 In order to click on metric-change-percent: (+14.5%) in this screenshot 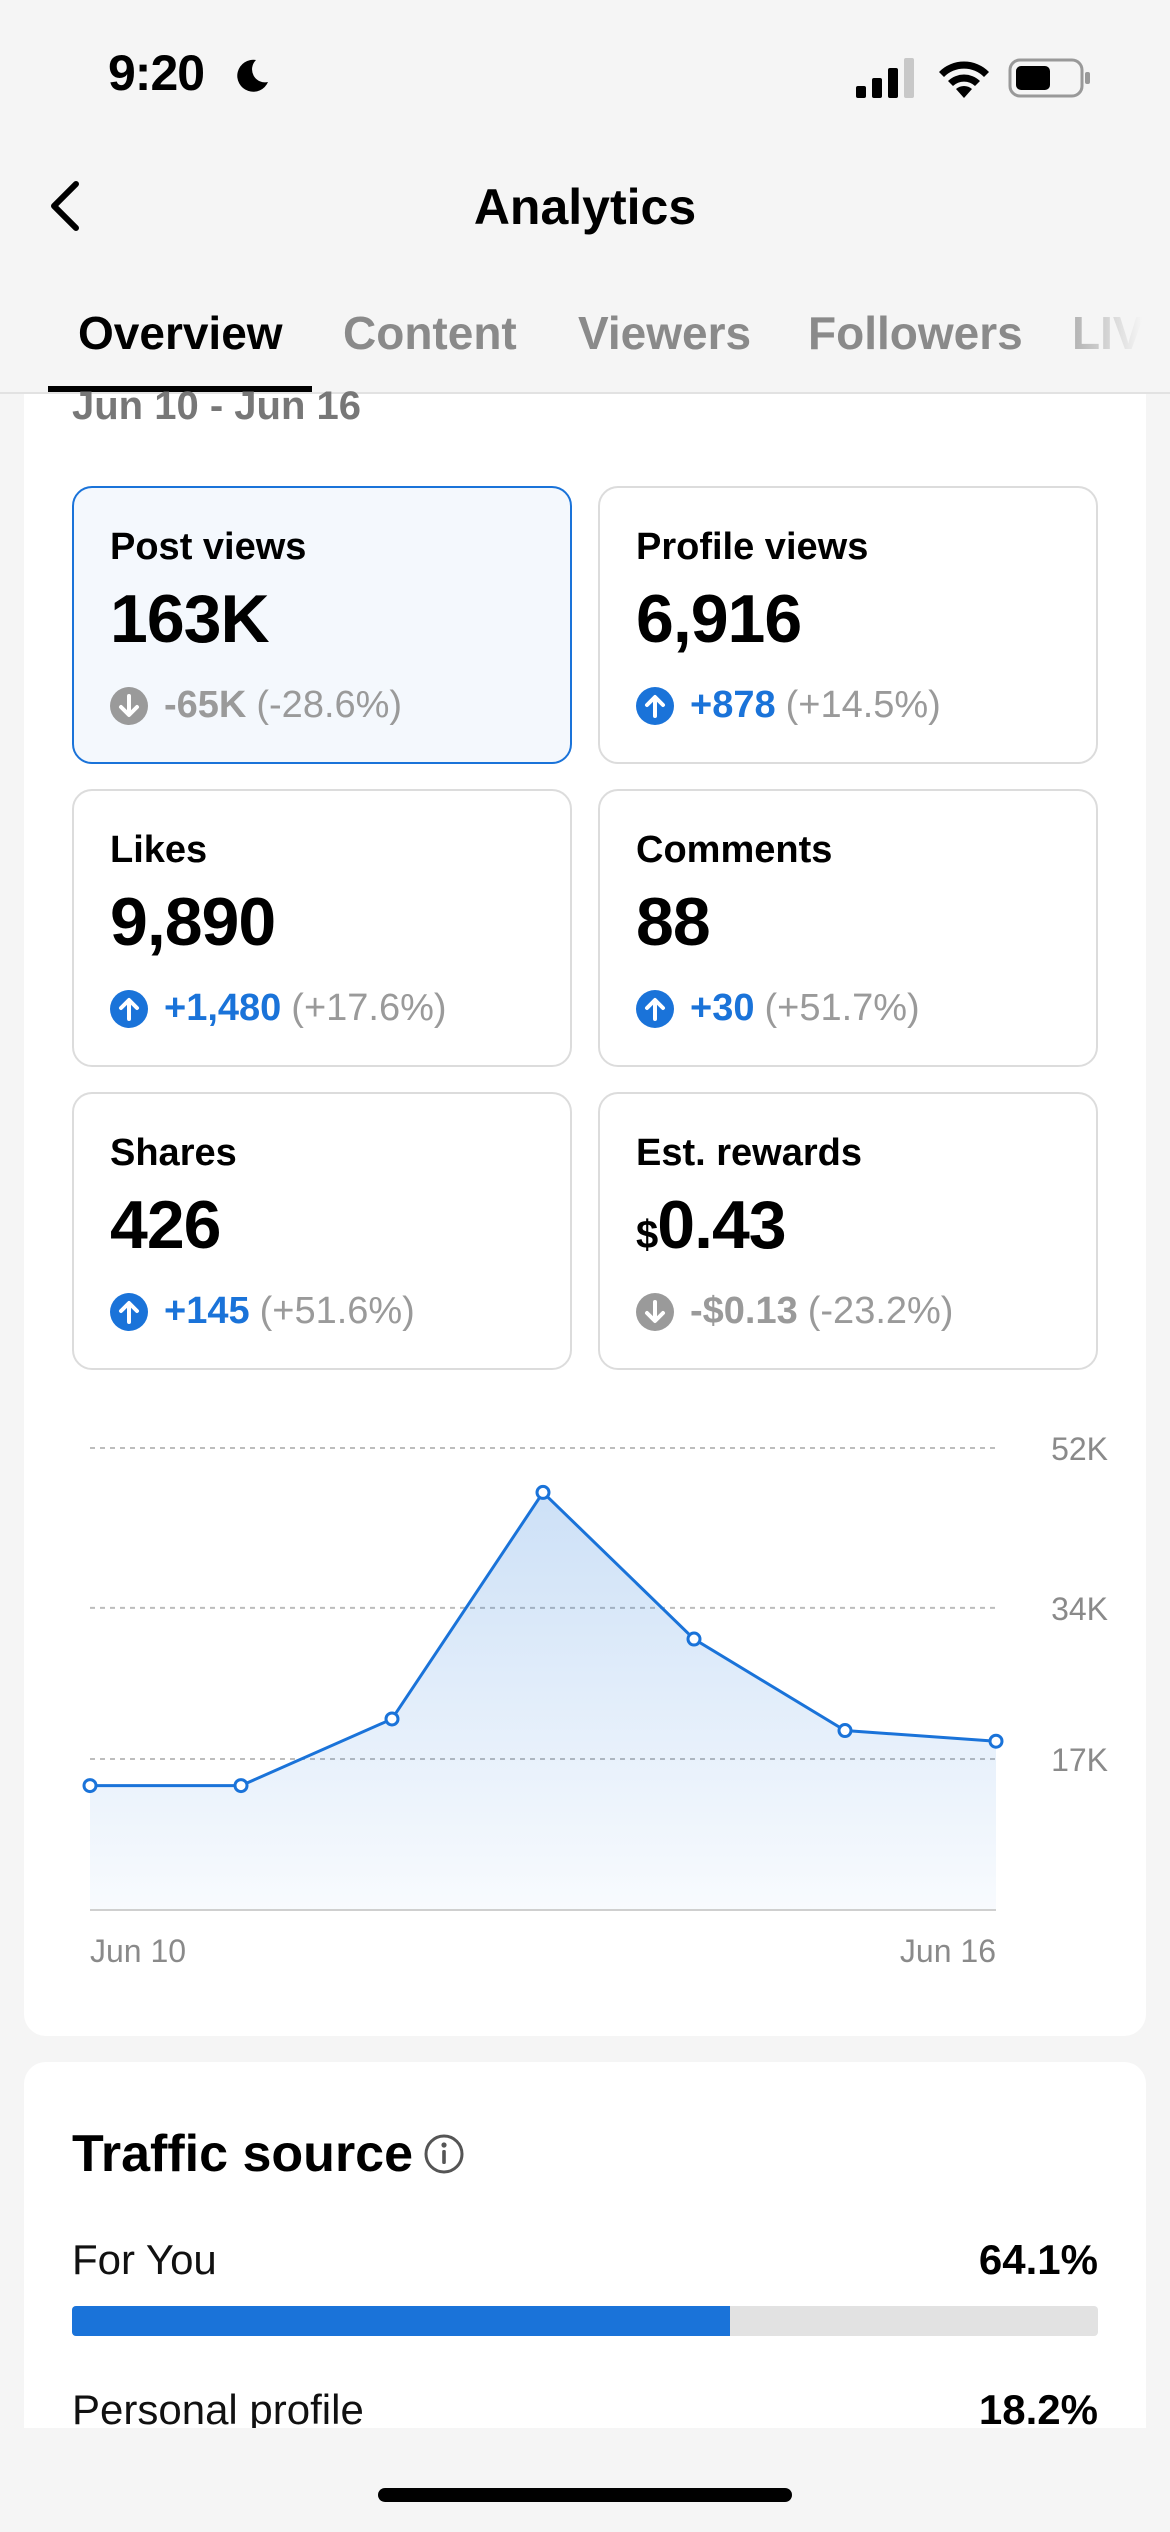, I will do `click(863, 705)`.